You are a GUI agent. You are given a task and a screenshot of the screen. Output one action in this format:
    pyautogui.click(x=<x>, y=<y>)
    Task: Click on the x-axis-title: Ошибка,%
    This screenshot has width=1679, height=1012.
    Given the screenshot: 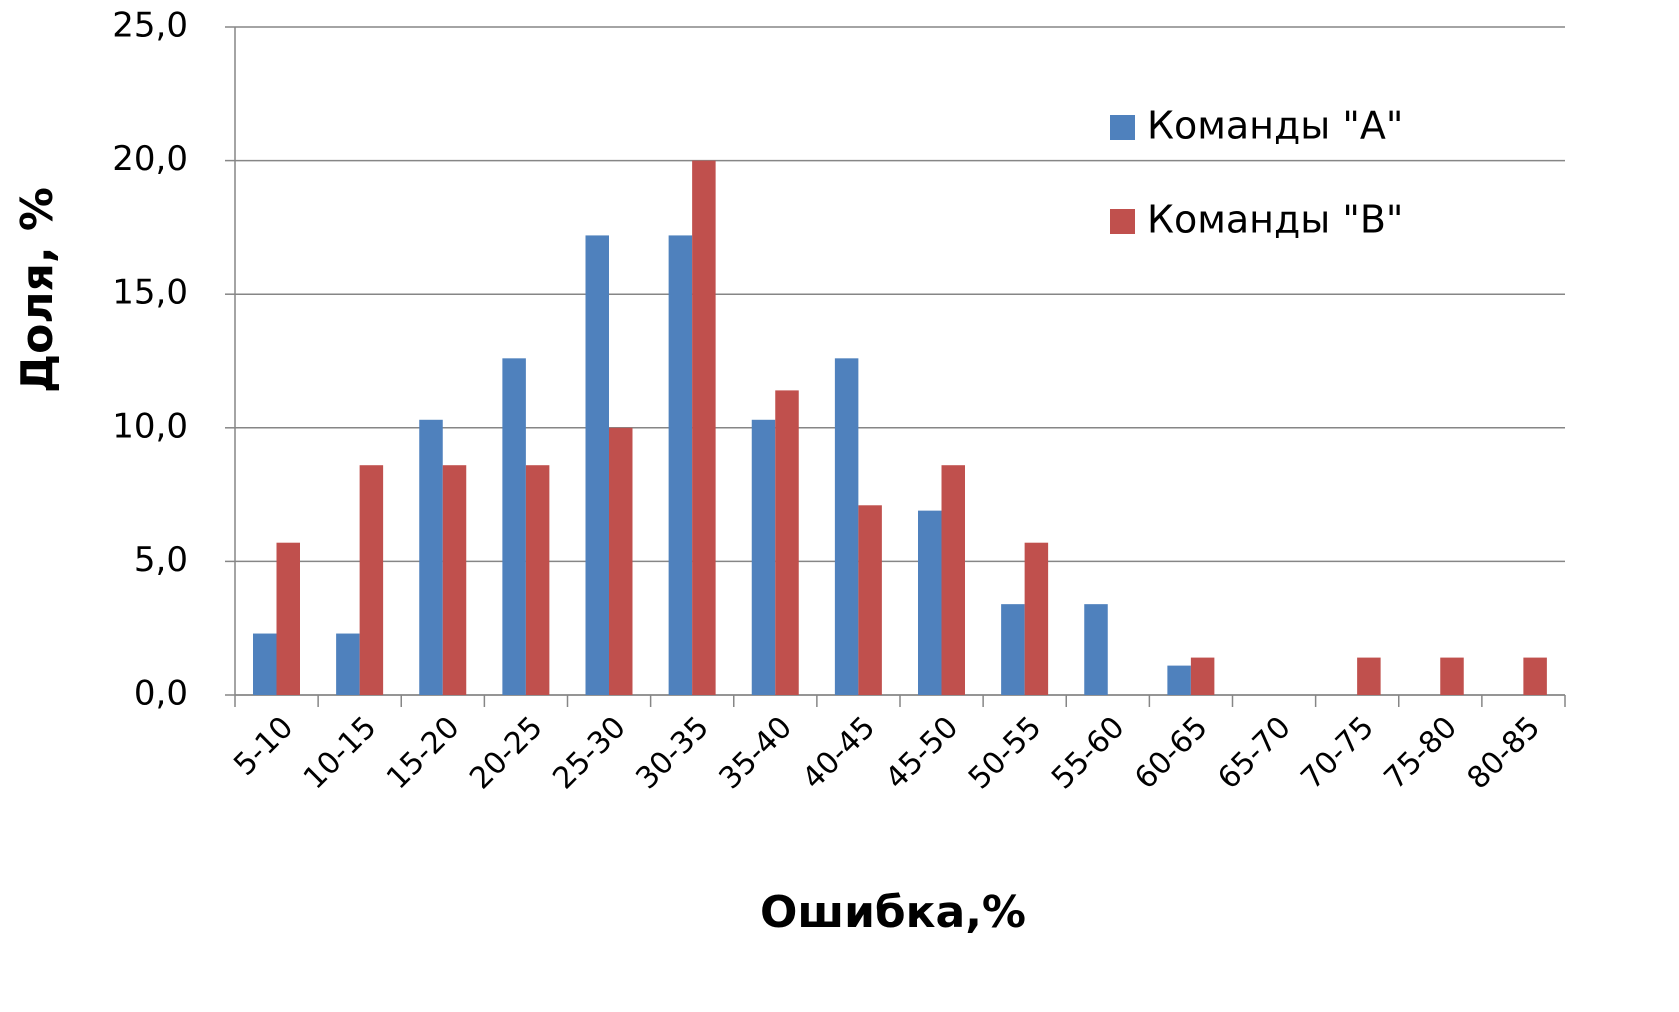 What is the action you would take?
    pyautogui.click(x=893, y=912)
    